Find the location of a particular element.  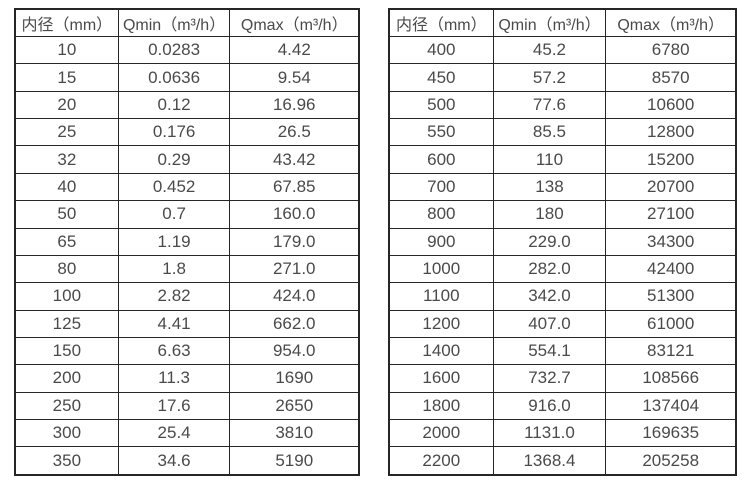

table-row: 1000 282.0 42400 is located at coordinates (562, 269).